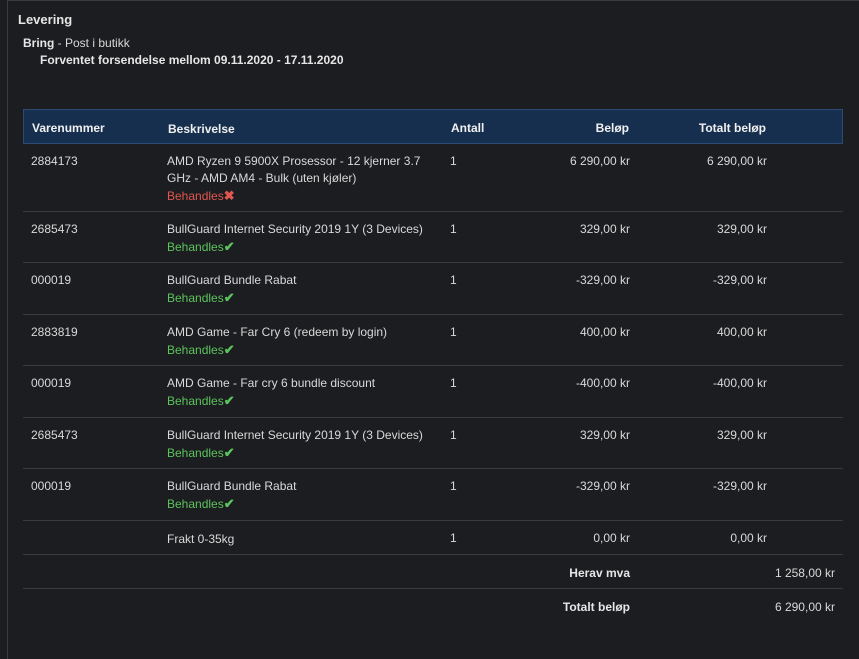 The width and height of the screenshot is (859, 659). Describe the element at coordinates (201, 129) in the screenshot. I see `header-description: Beskrivelse` at that location.